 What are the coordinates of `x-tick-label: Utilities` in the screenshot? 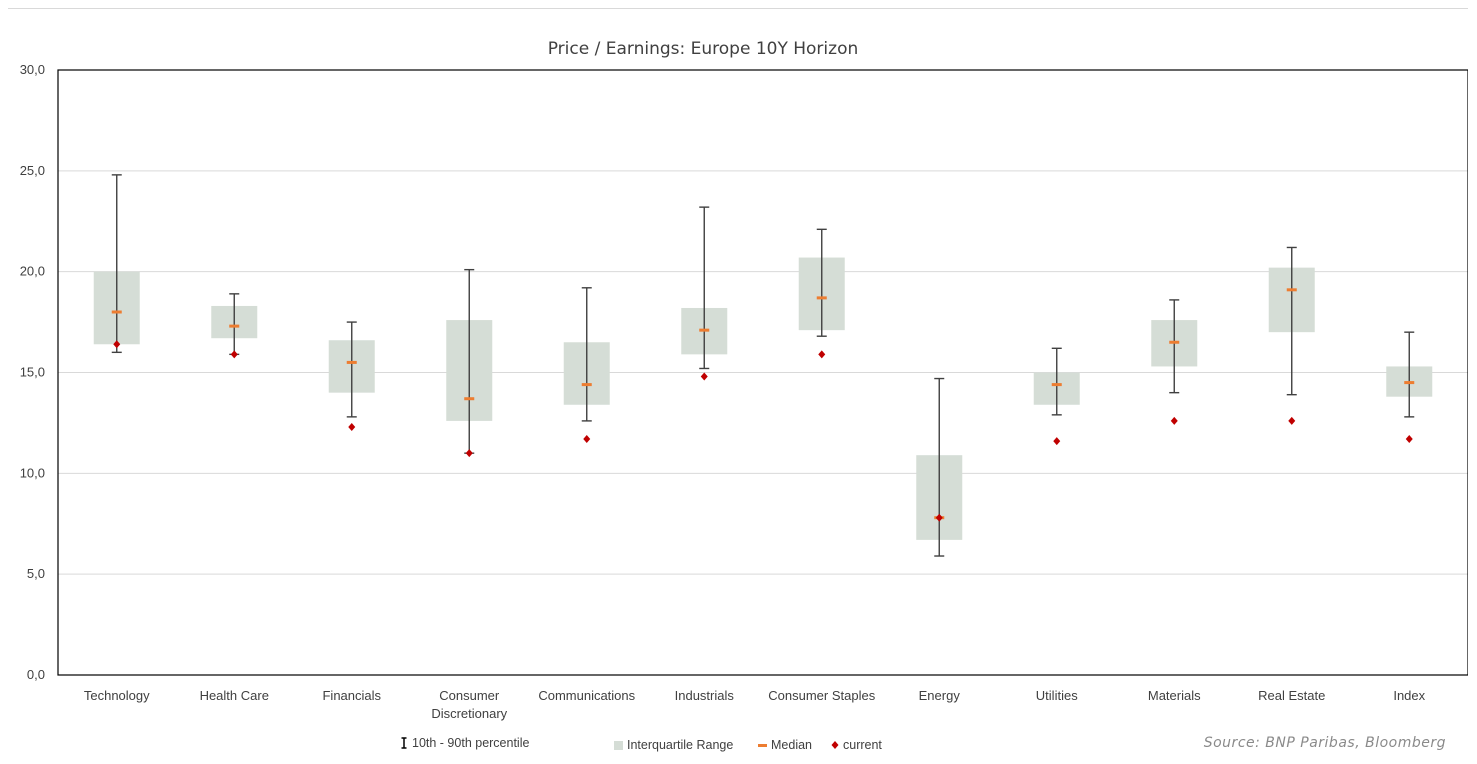 It's located at (1057, 695).